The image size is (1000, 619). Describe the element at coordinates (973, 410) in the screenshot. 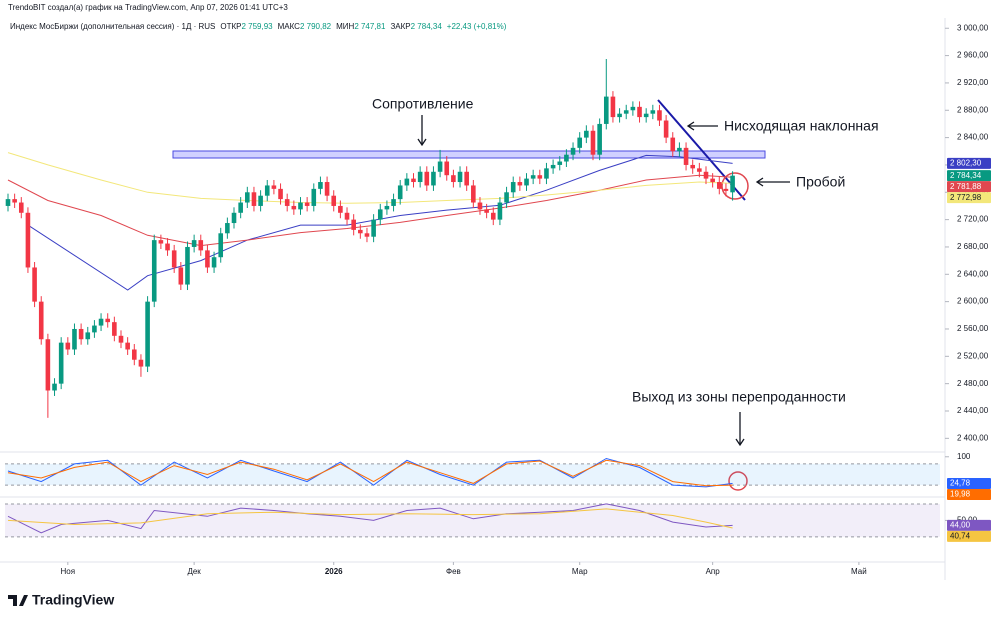

I see `y-tick-label: 2 440,00` at that location.